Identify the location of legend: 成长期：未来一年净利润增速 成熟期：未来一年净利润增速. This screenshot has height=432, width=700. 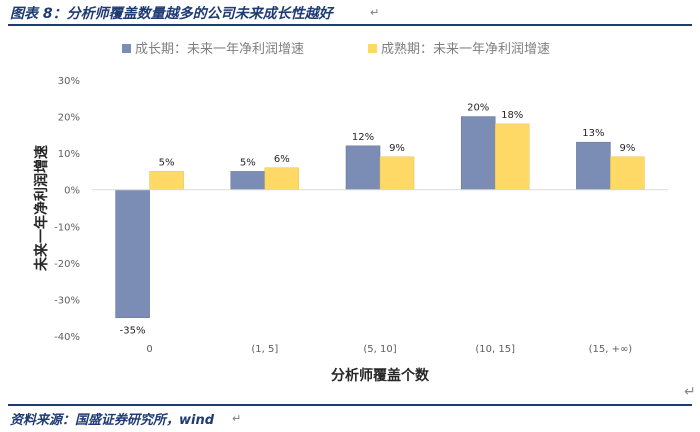
(336, 49).